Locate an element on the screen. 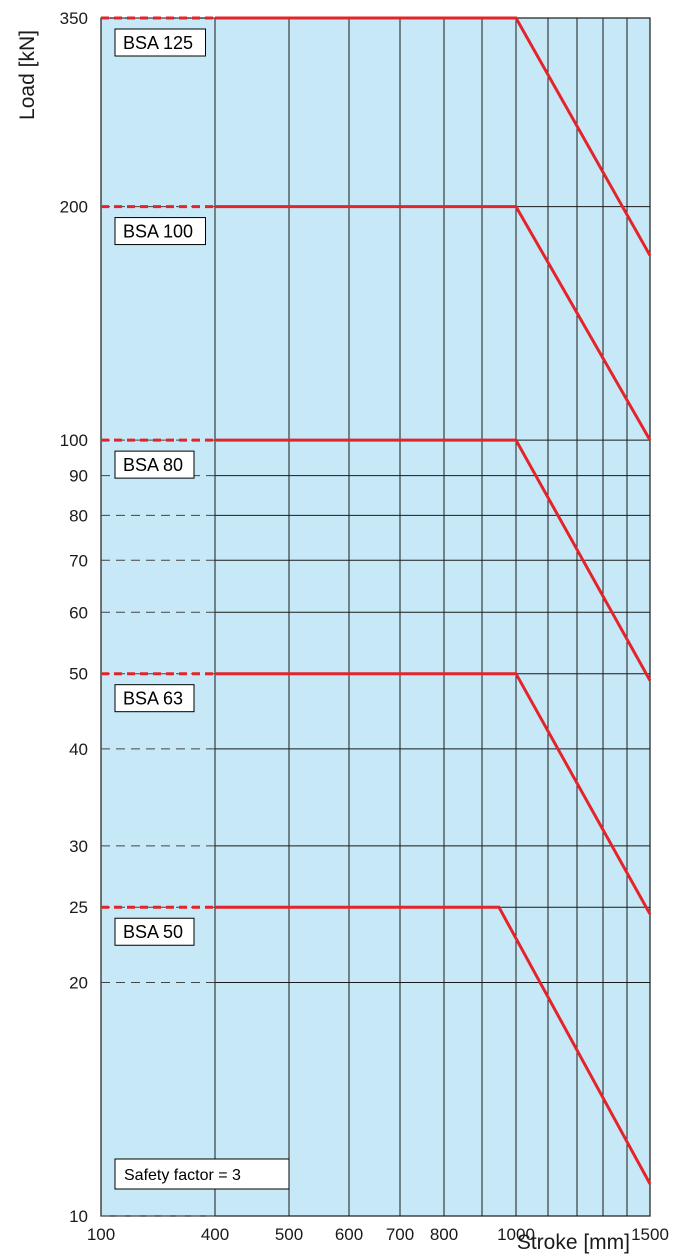 This screenshot has height=1257, width=687. y-tick-label: 90 is located at coordinates (78, 476).